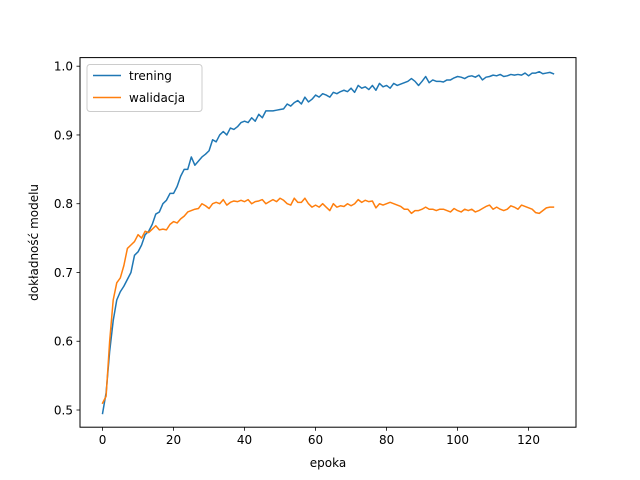  I want to click on legend-label-walidacja: walidacja, so click(157, 98).